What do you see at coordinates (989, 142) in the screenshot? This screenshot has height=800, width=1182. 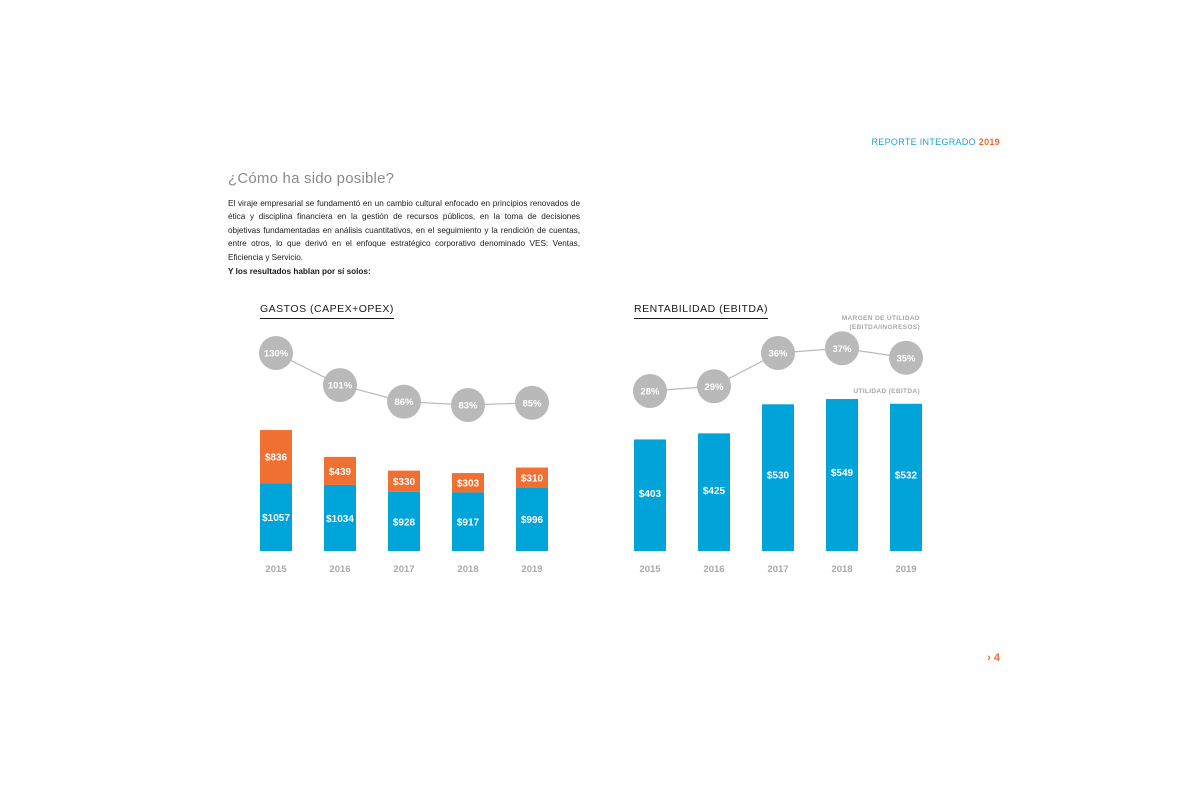 I see `report-header-year: 2019` at bounding box center [989, 142].